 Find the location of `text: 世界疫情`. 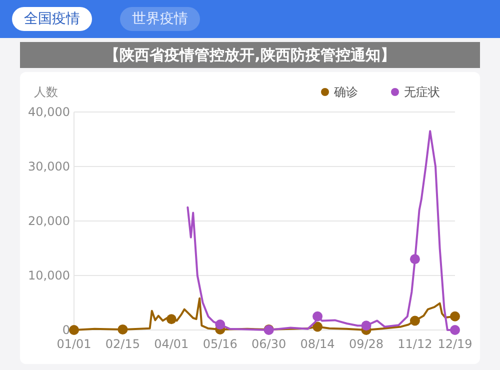

text: 世界疫情 is located at coordinates (160, 19).